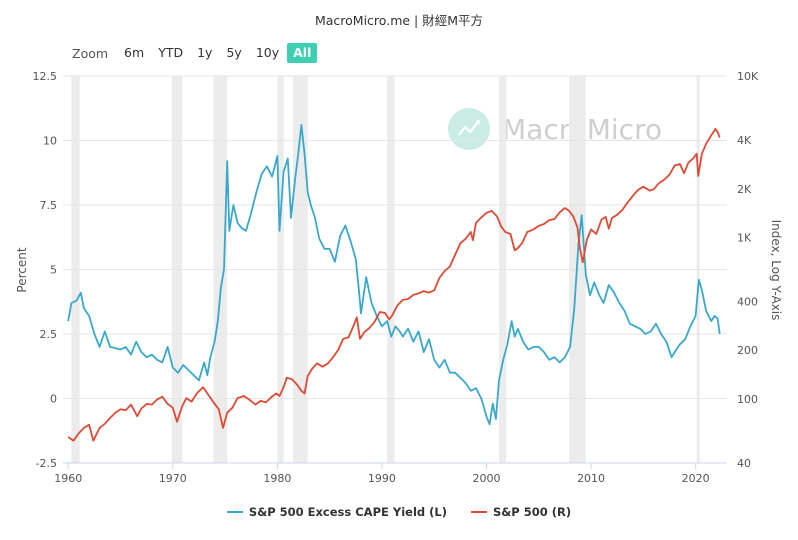  I want to click on legend-swatch-sp500, so click(478, 512).